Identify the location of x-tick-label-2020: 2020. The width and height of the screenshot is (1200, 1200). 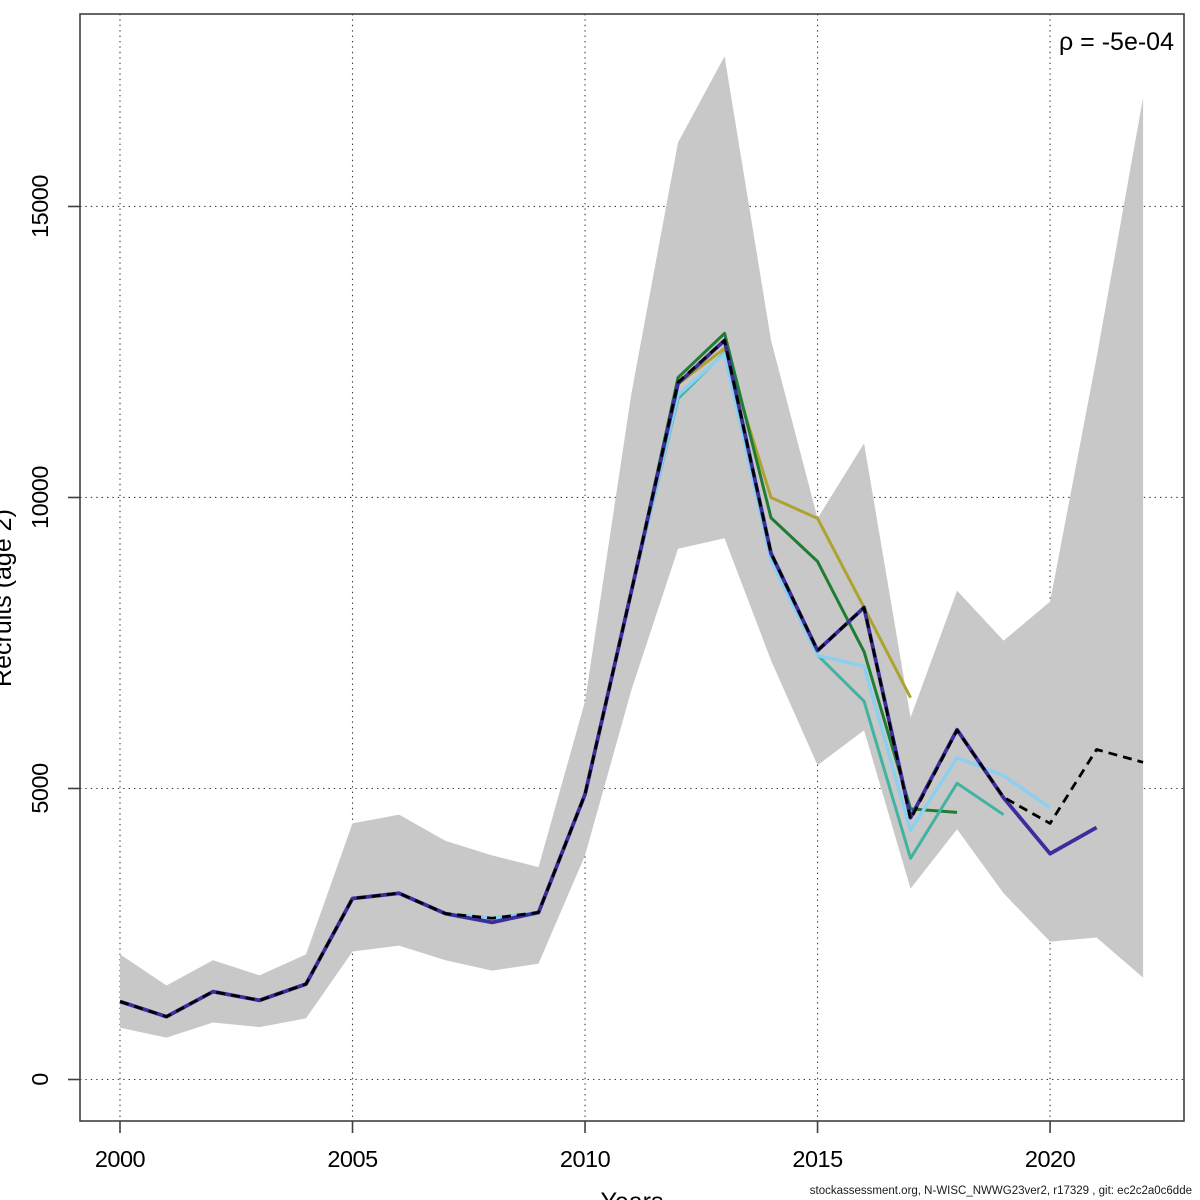
(1050, 1159).